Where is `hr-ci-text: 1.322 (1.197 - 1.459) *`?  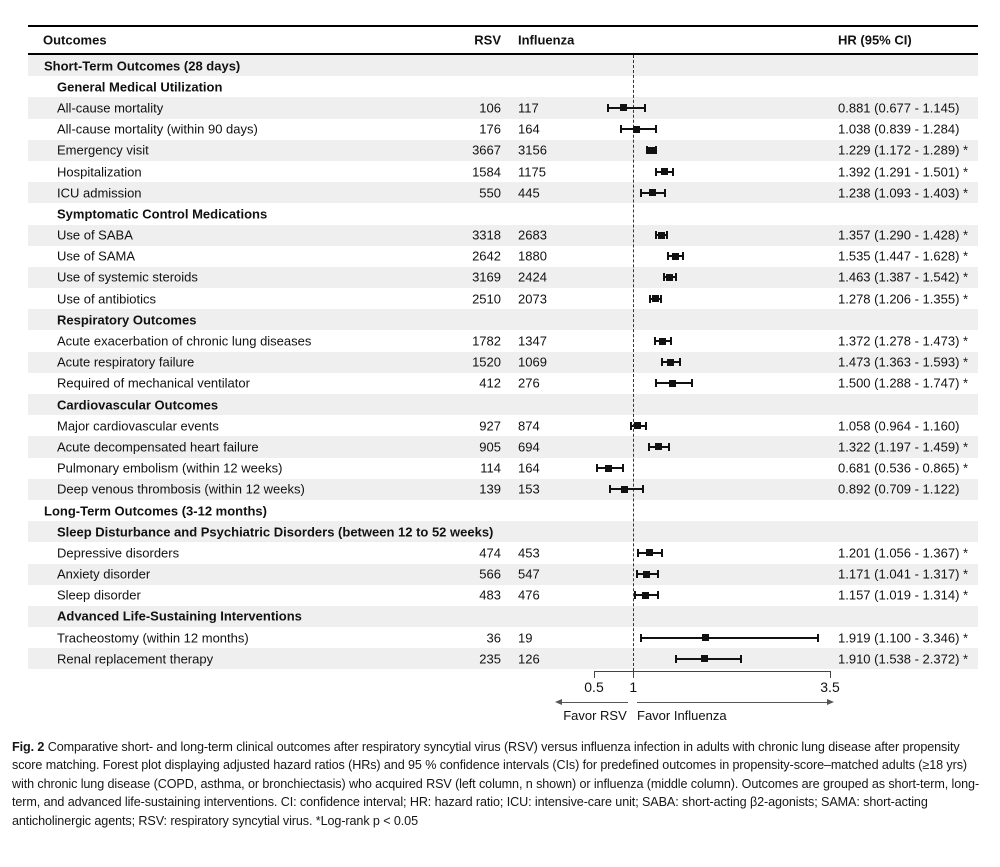
hr-ci-text: 1.322 (1.197 - 1.459) * is located at coordinates (903, 447).